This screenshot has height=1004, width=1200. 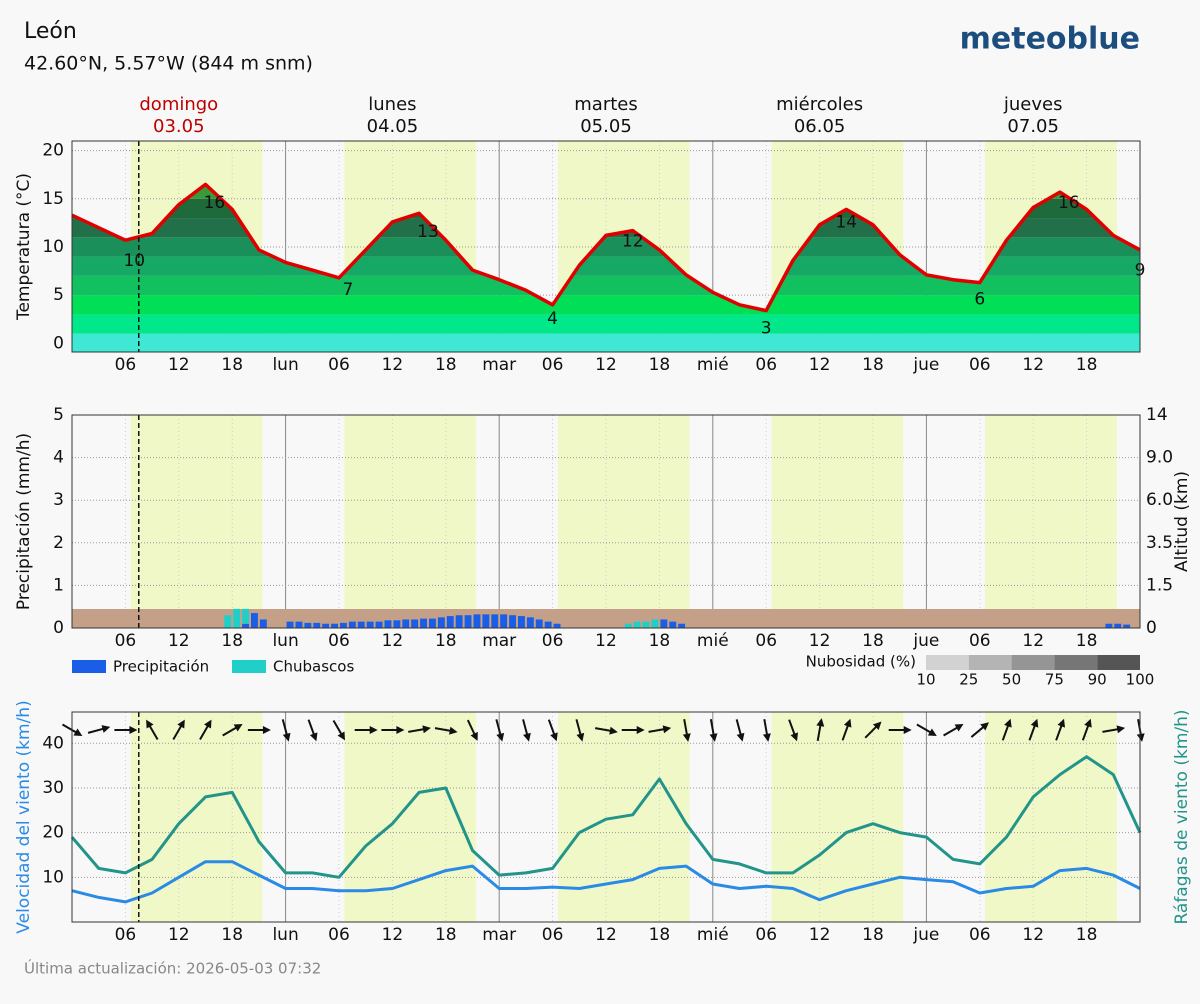 What do you see at coordinates (53, 877) in the screenshot?
I see `y-tick-label: 10` at bounding box center [53, 877].